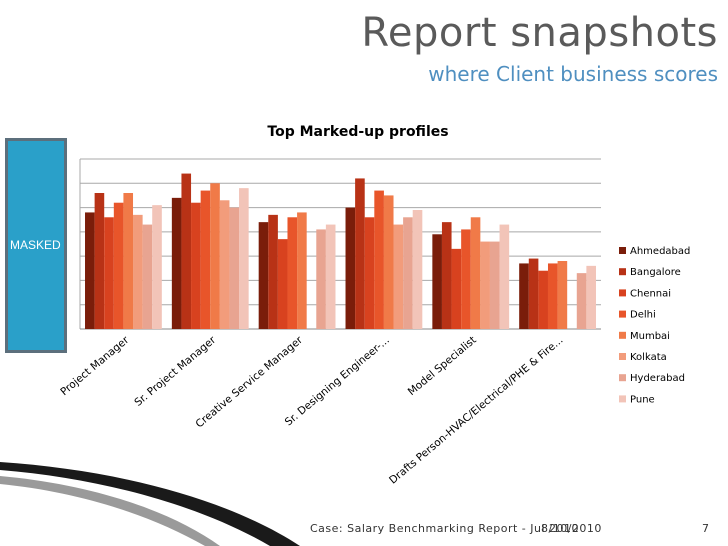 The image size is (728, 546). I want to click on footer-page: 7, so click(706, 528).